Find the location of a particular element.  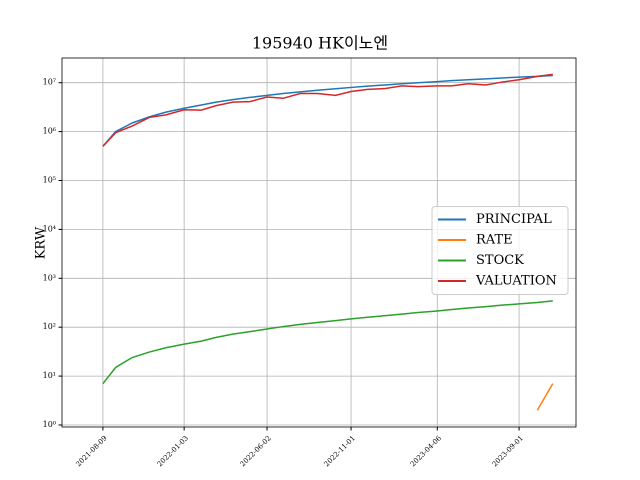

legend-label: PRINCIPAL is located at coordinates (514, 219).